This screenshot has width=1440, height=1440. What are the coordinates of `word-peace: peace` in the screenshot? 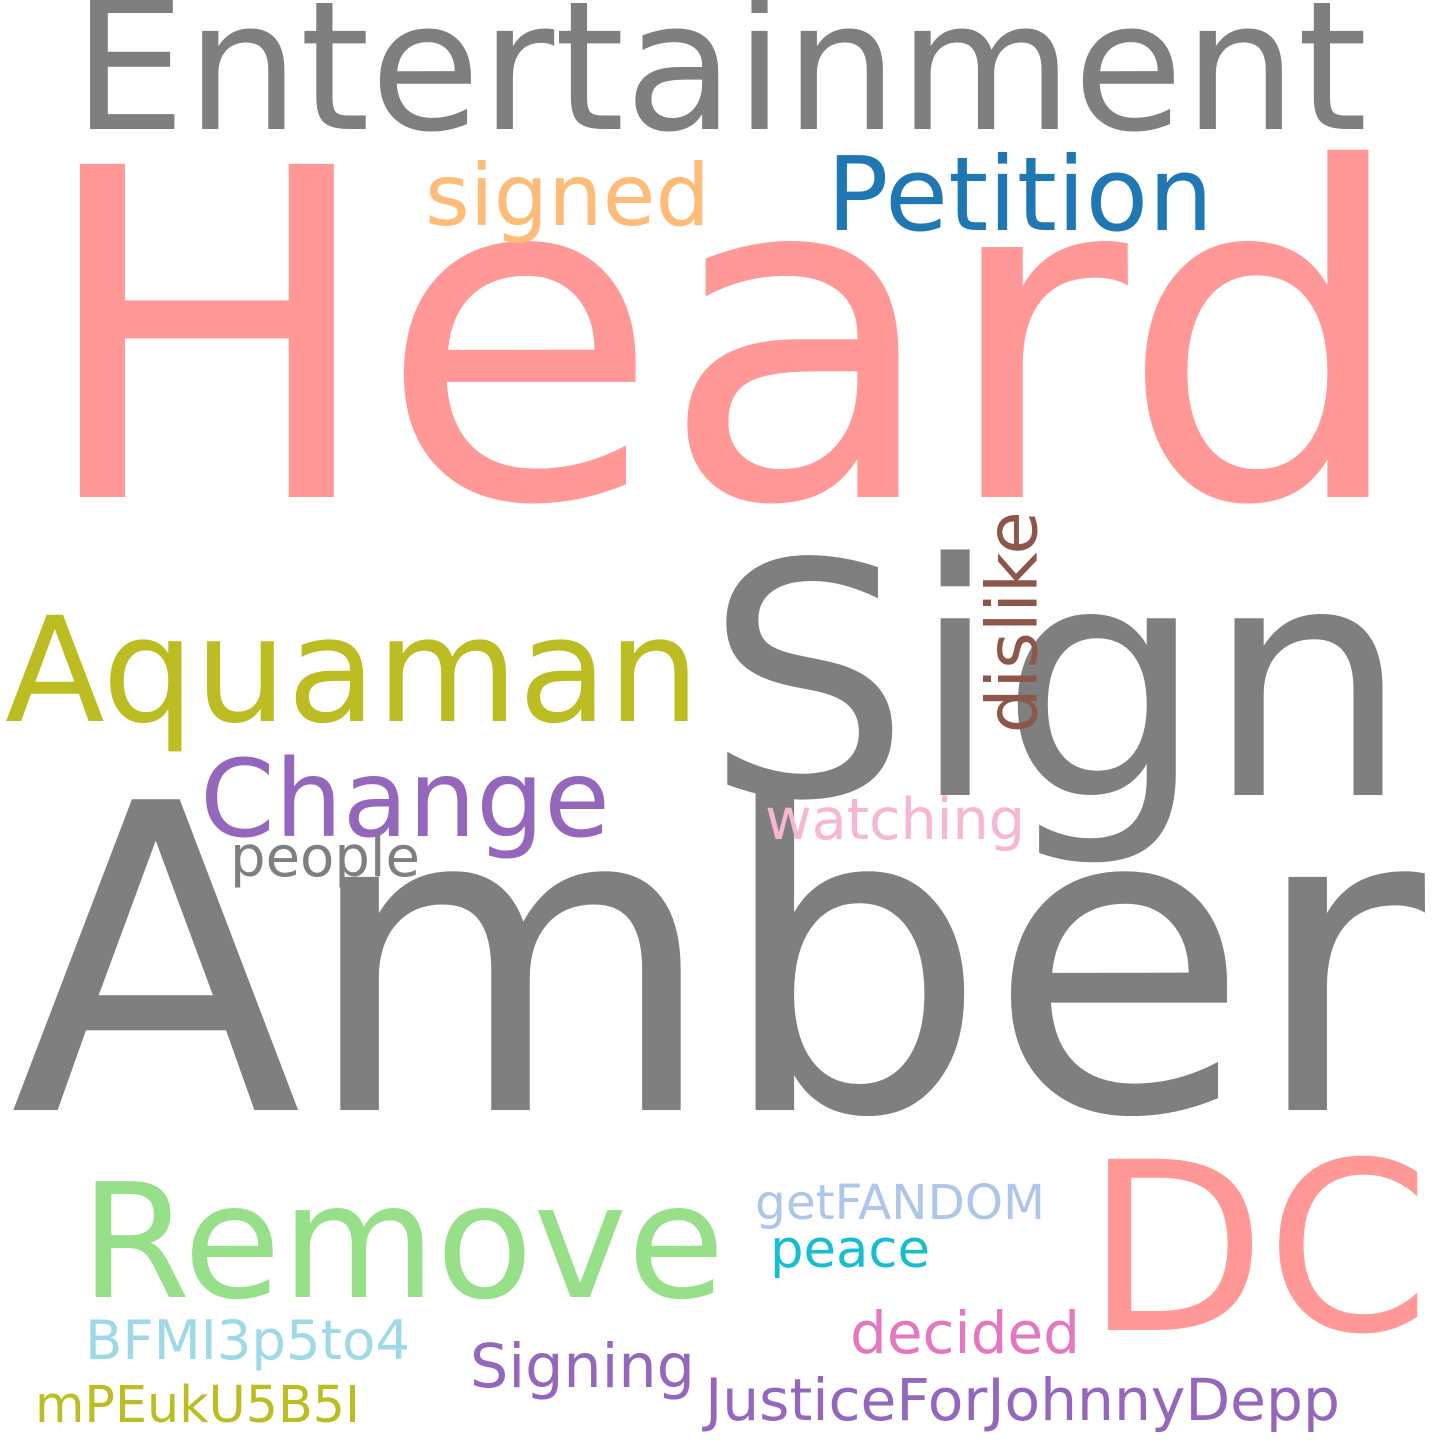 It's located at (850, 1249).